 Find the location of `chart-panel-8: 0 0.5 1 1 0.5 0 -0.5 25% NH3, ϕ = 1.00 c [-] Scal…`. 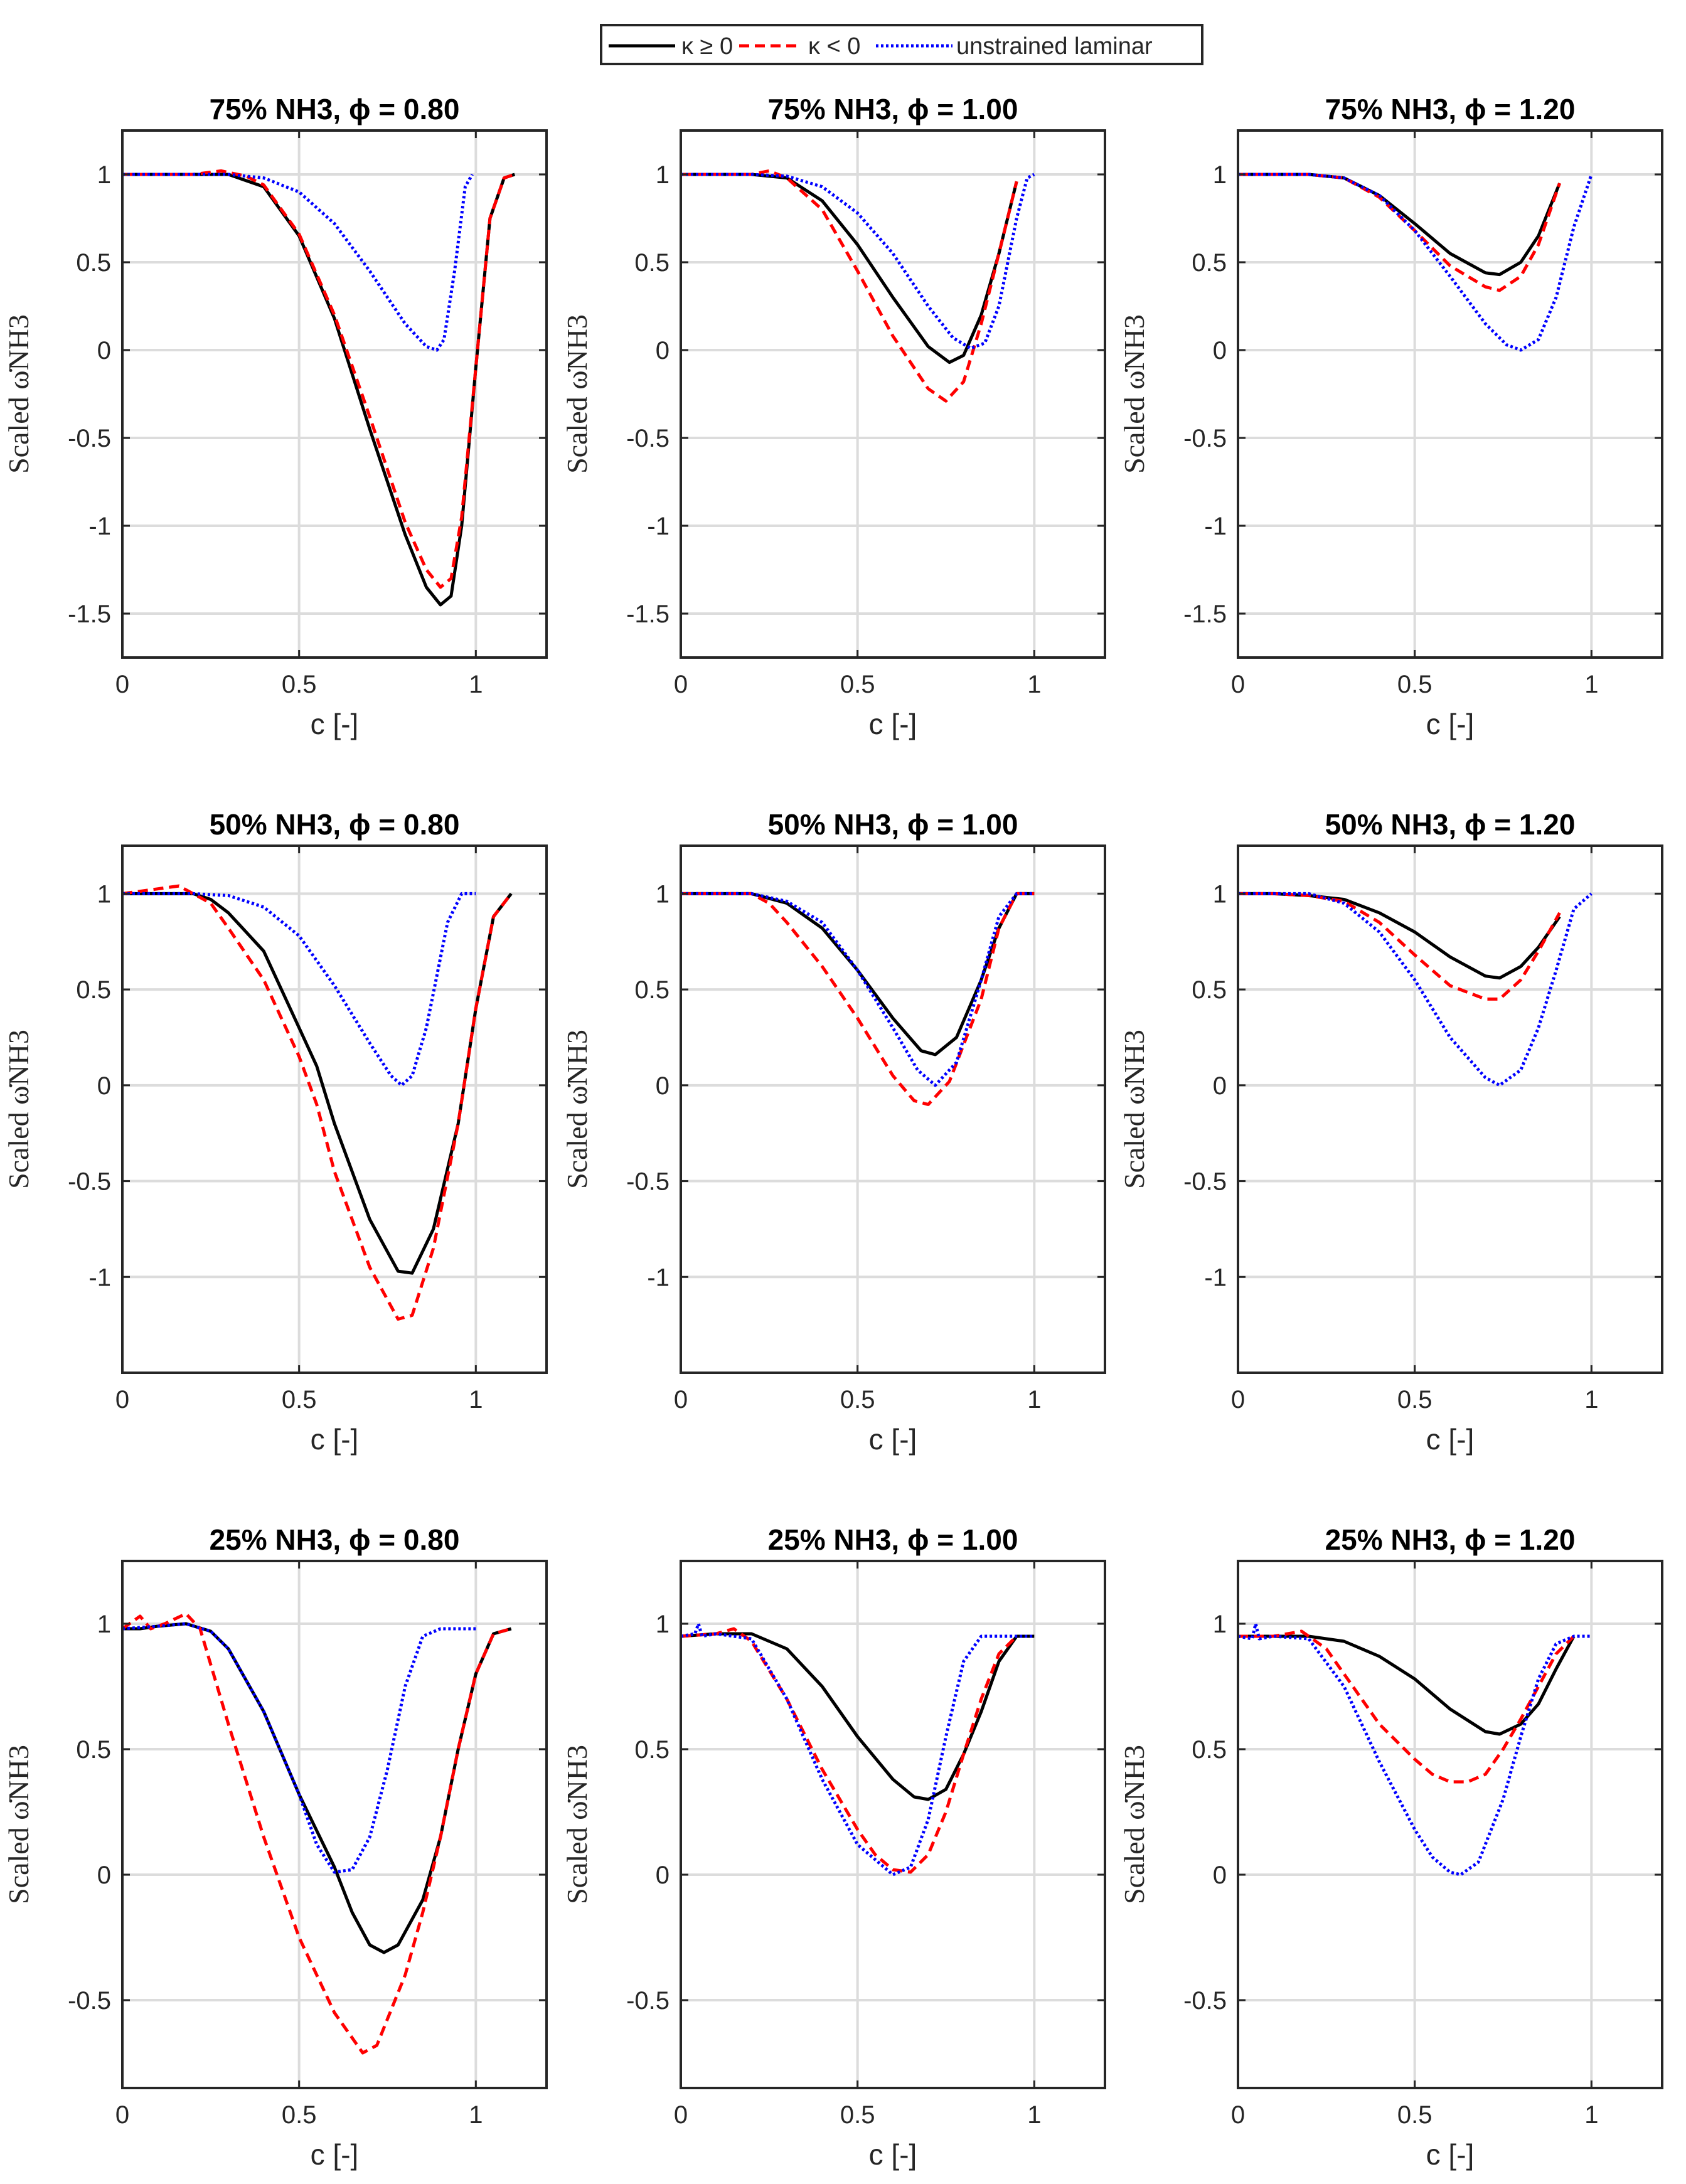

chart-panel-8: 0 0.5 1 1 0.5 0 -0.5 25% NH3, ϕ = 1.00 c [-] Scal… is located at coordinates (834, 1847).